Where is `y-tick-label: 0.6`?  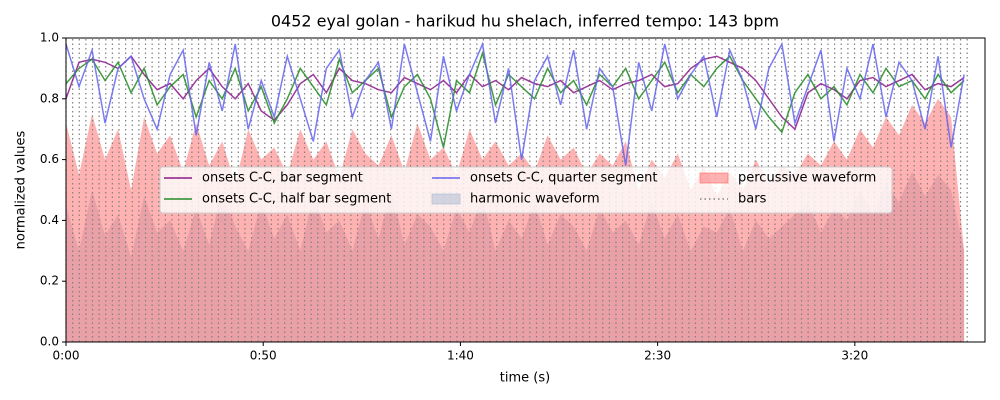 y-tick-label: 0.6 is located at coordinates (49, 159).